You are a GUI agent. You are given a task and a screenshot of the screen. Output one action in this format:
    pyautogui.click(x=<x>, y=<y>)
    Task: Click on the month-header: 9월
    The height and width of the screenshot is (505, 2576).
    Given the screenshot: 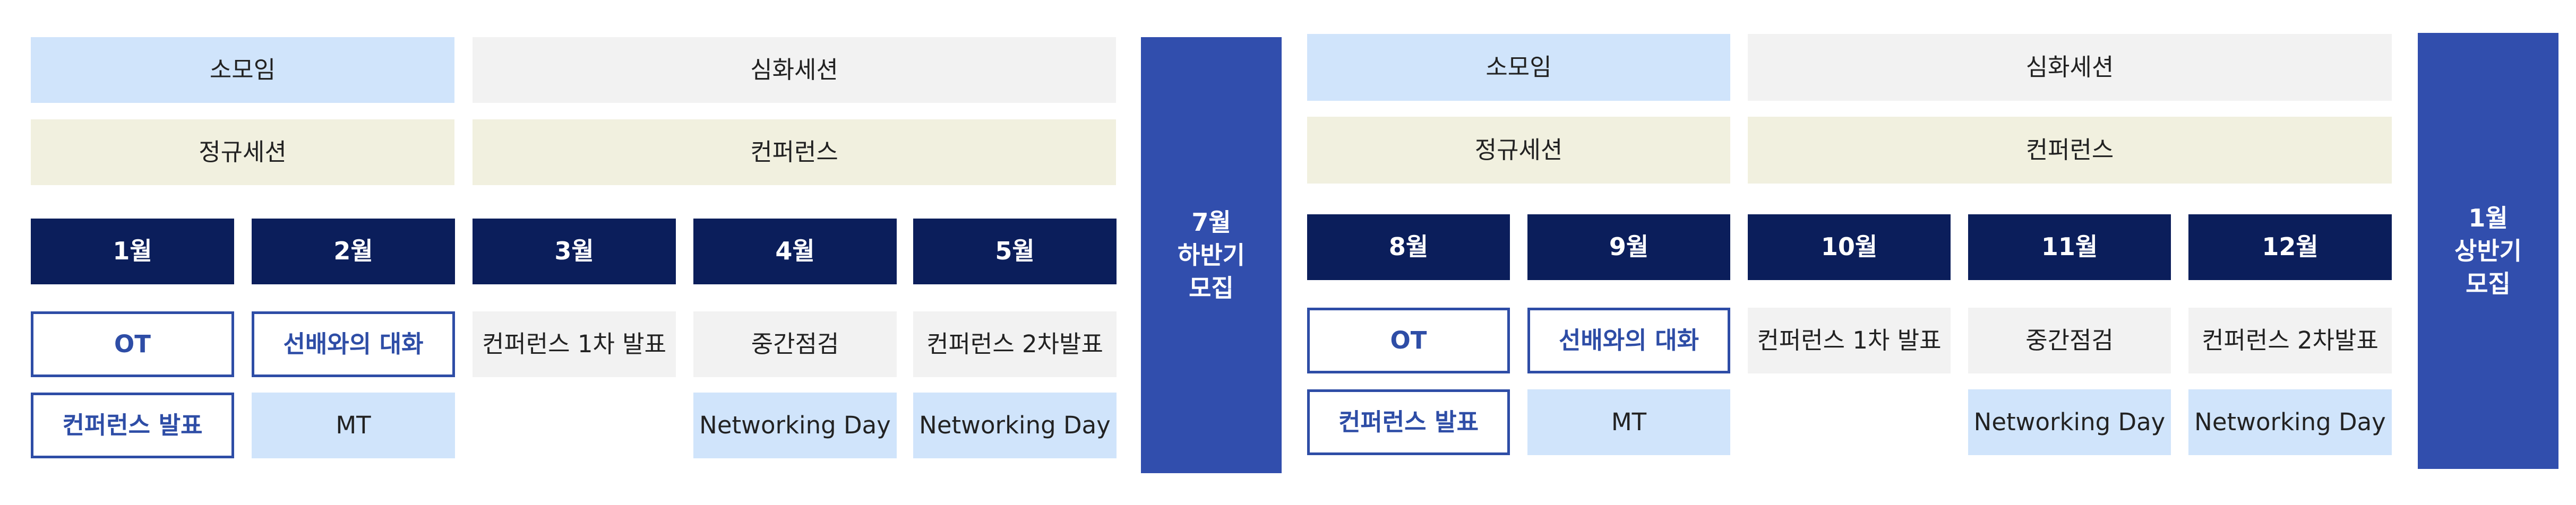 What is the action you would take?
    pyautogui.click(x=1629, y=247)
    